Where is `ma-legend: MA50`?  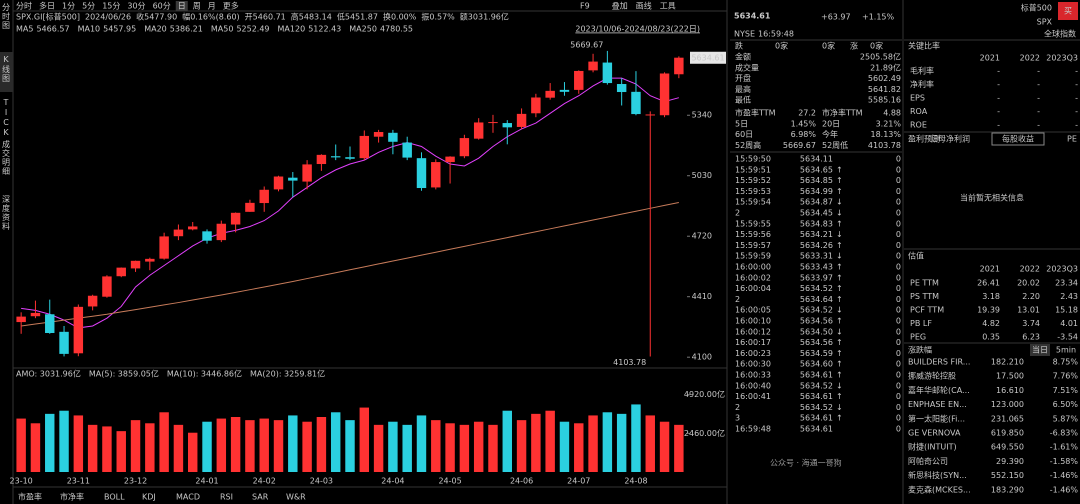
ma-legend: MA50 is located at coordinates (222, 29).